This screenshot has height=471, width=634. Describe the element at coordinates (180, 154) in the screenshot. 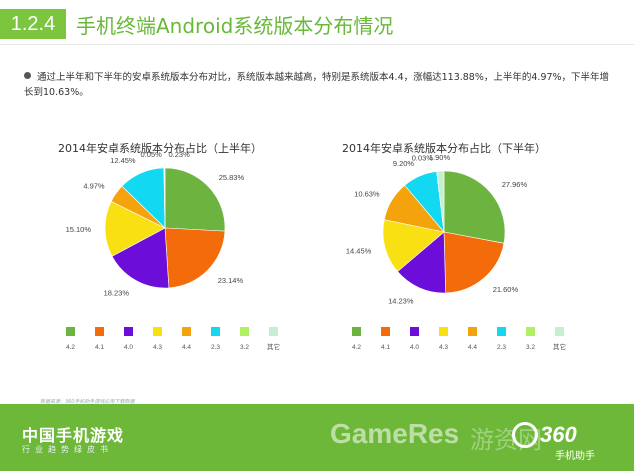

I see `data-label: 0.23%` at that location.